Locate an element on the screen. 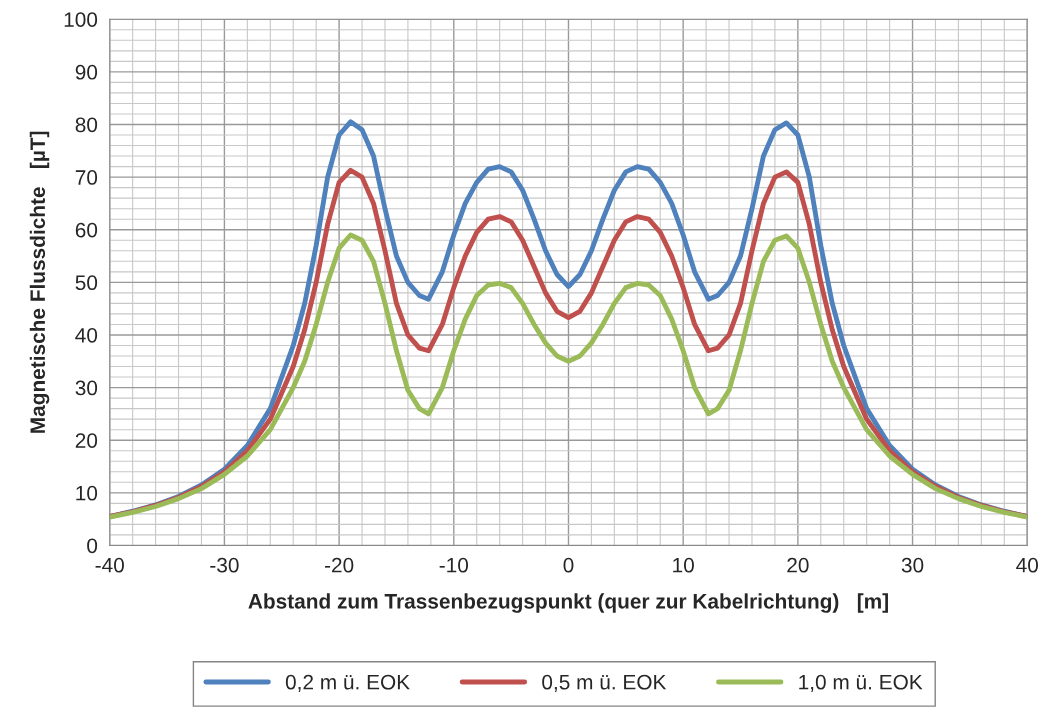  x-tick-label: -30 is located at coordinates (224, 565).